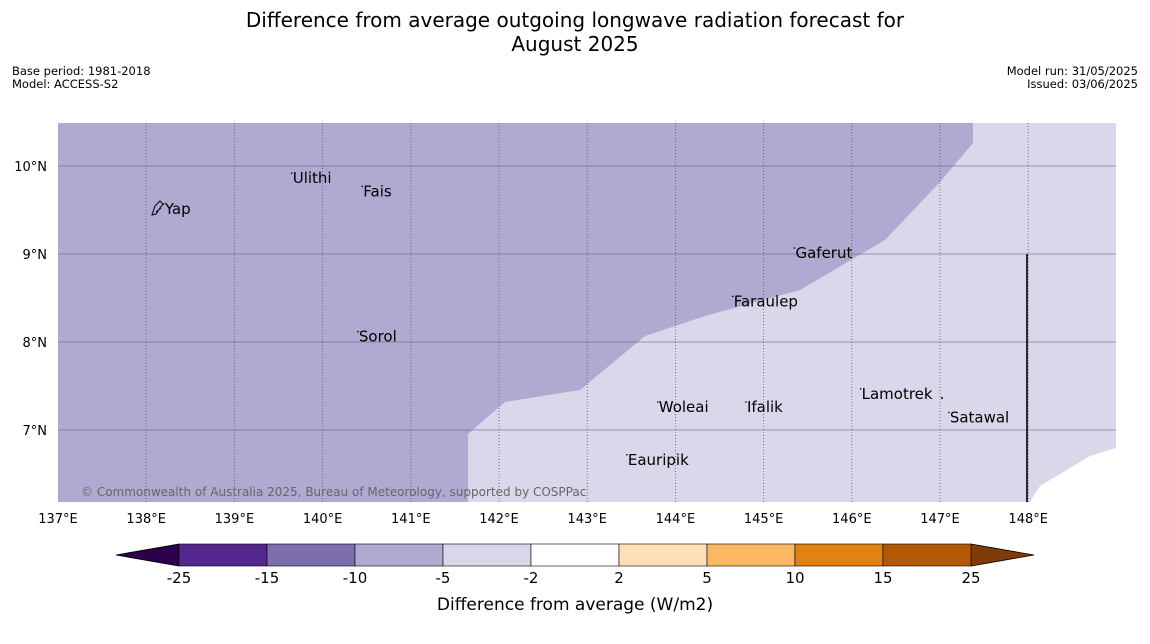  What do you see at coordinates (35, 255) in the screenshot?
I see `latitude-tick-label: 9°N` at bounding box center [35, 255].